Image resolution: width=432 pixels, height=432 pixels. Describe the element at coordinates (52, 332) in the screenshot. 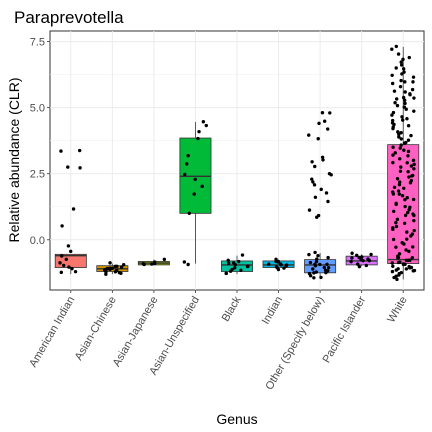

I see `x-tick-label: American Indian` at that location.